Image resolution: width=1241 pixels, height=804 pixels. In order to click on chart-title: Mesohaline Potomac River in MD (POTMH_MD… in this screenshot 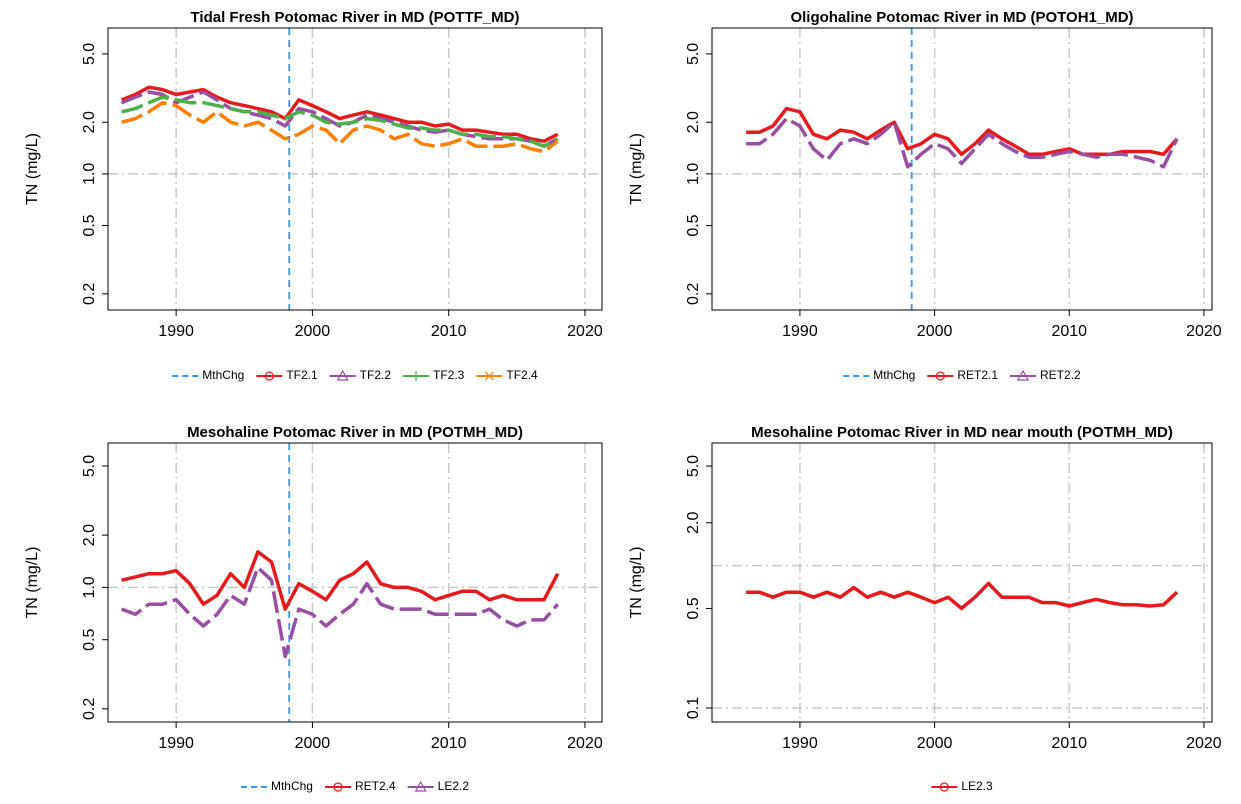, I will do `click(355, 432)`.